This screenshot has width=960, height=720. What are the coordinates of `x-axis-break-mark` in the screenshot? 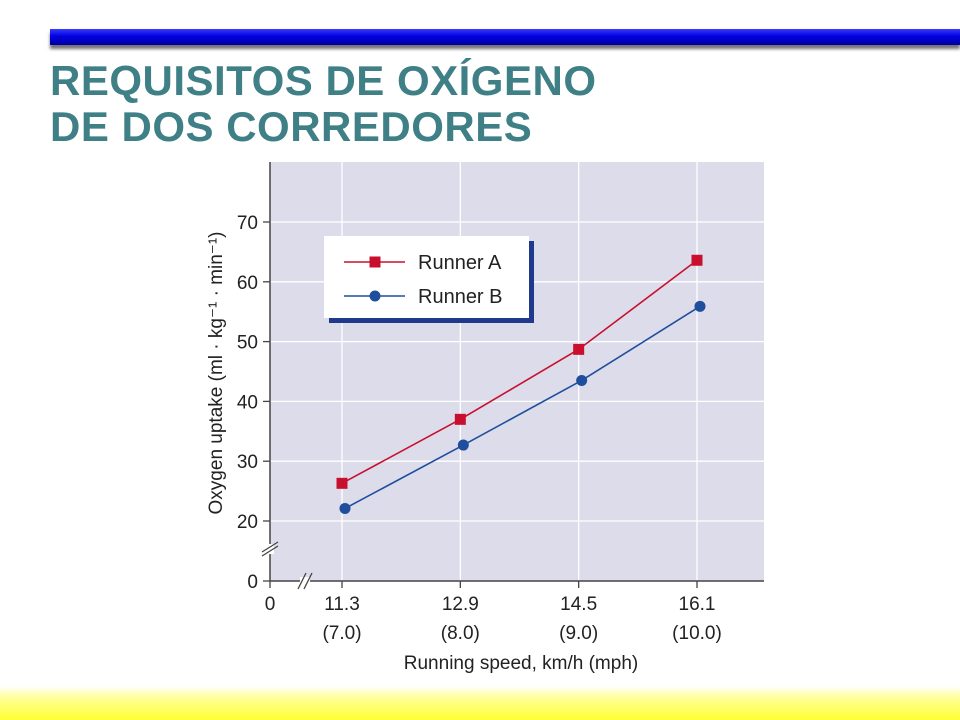 It's located at (305, 581).